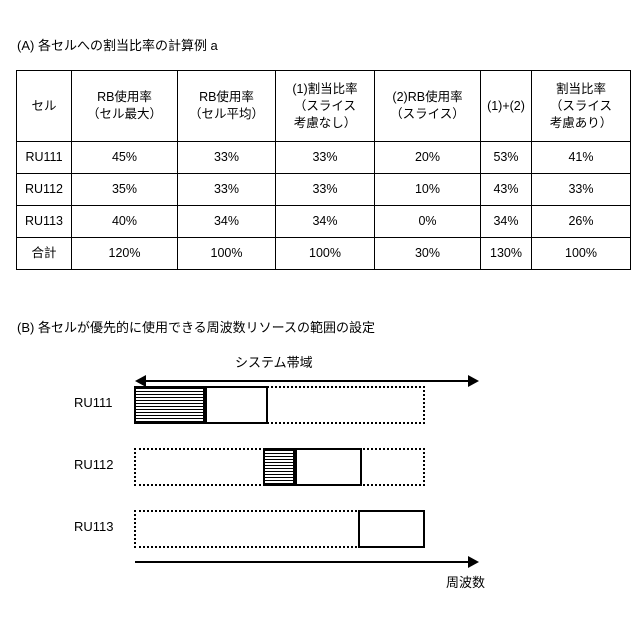 This screenshot has height=640, width=640. What do you see at coordinates (140, 381) in the screenshot?
I see `arrow-head-left-icon` at bounding box center [140, 381].